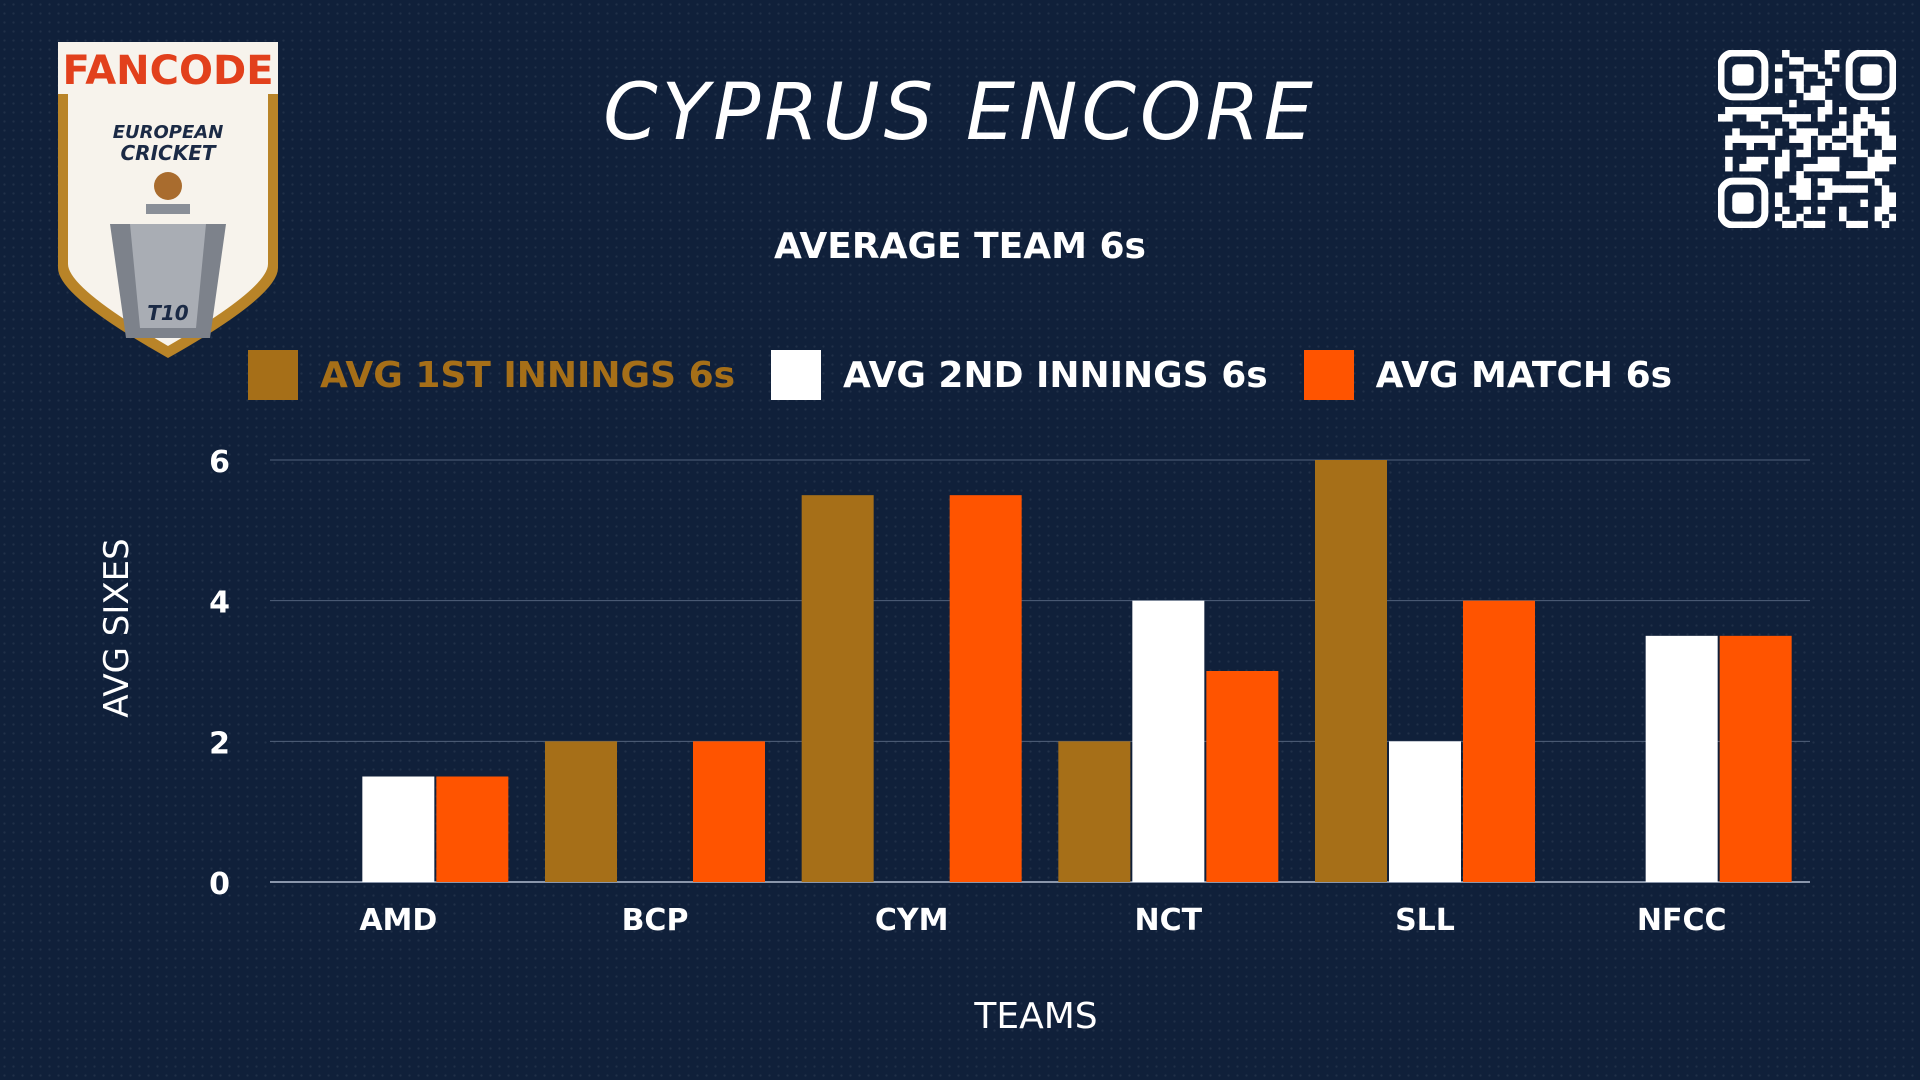 The height and width of the screenshot is (1080, 1920). I want to click on legend-swatch-second-innings, so click(796, 375).